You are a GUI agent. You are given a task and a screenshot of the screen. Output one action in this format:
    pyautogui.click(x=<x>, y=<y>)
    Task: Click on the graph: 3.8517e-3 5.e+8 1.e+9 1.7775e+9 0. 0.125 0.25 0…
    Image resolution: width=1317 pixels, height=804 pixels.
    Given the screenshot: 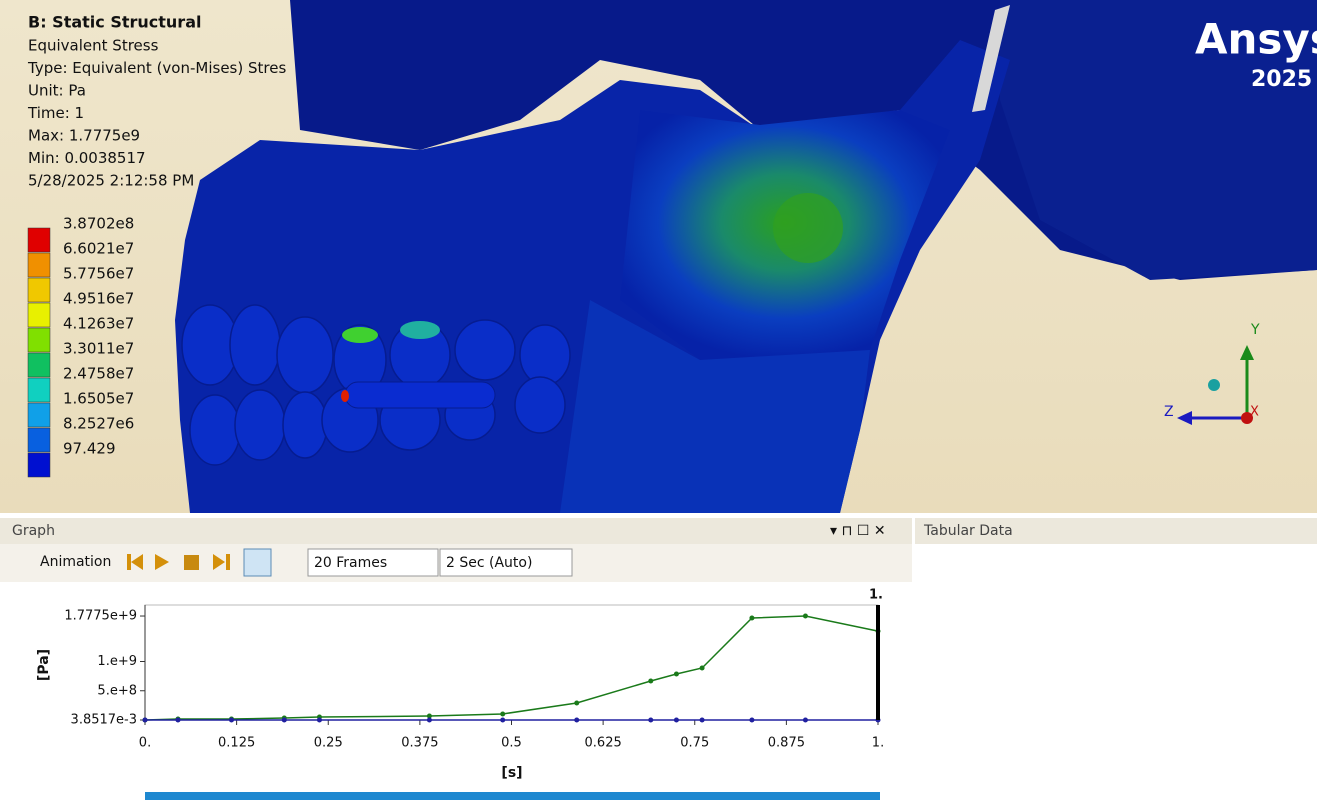 What is the action you would take?
    pyautogui.click(x=474, y=669)
    